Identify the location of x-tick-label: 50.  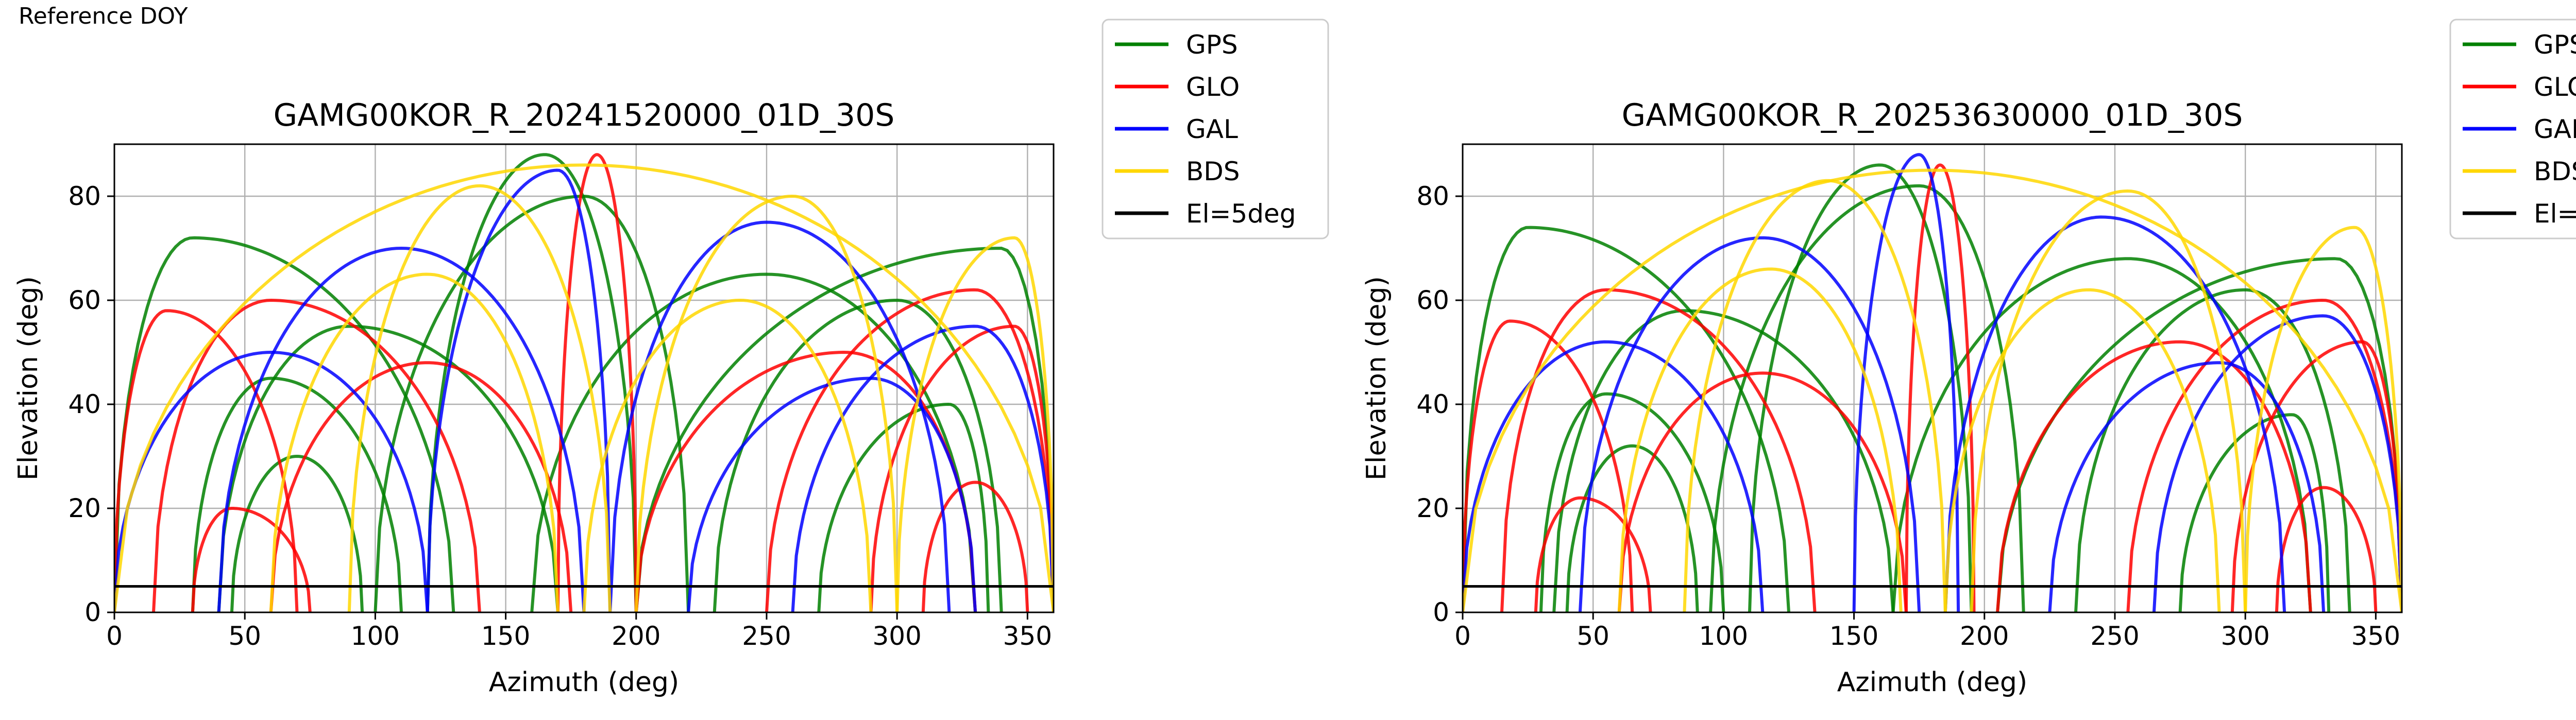
(244, 636).